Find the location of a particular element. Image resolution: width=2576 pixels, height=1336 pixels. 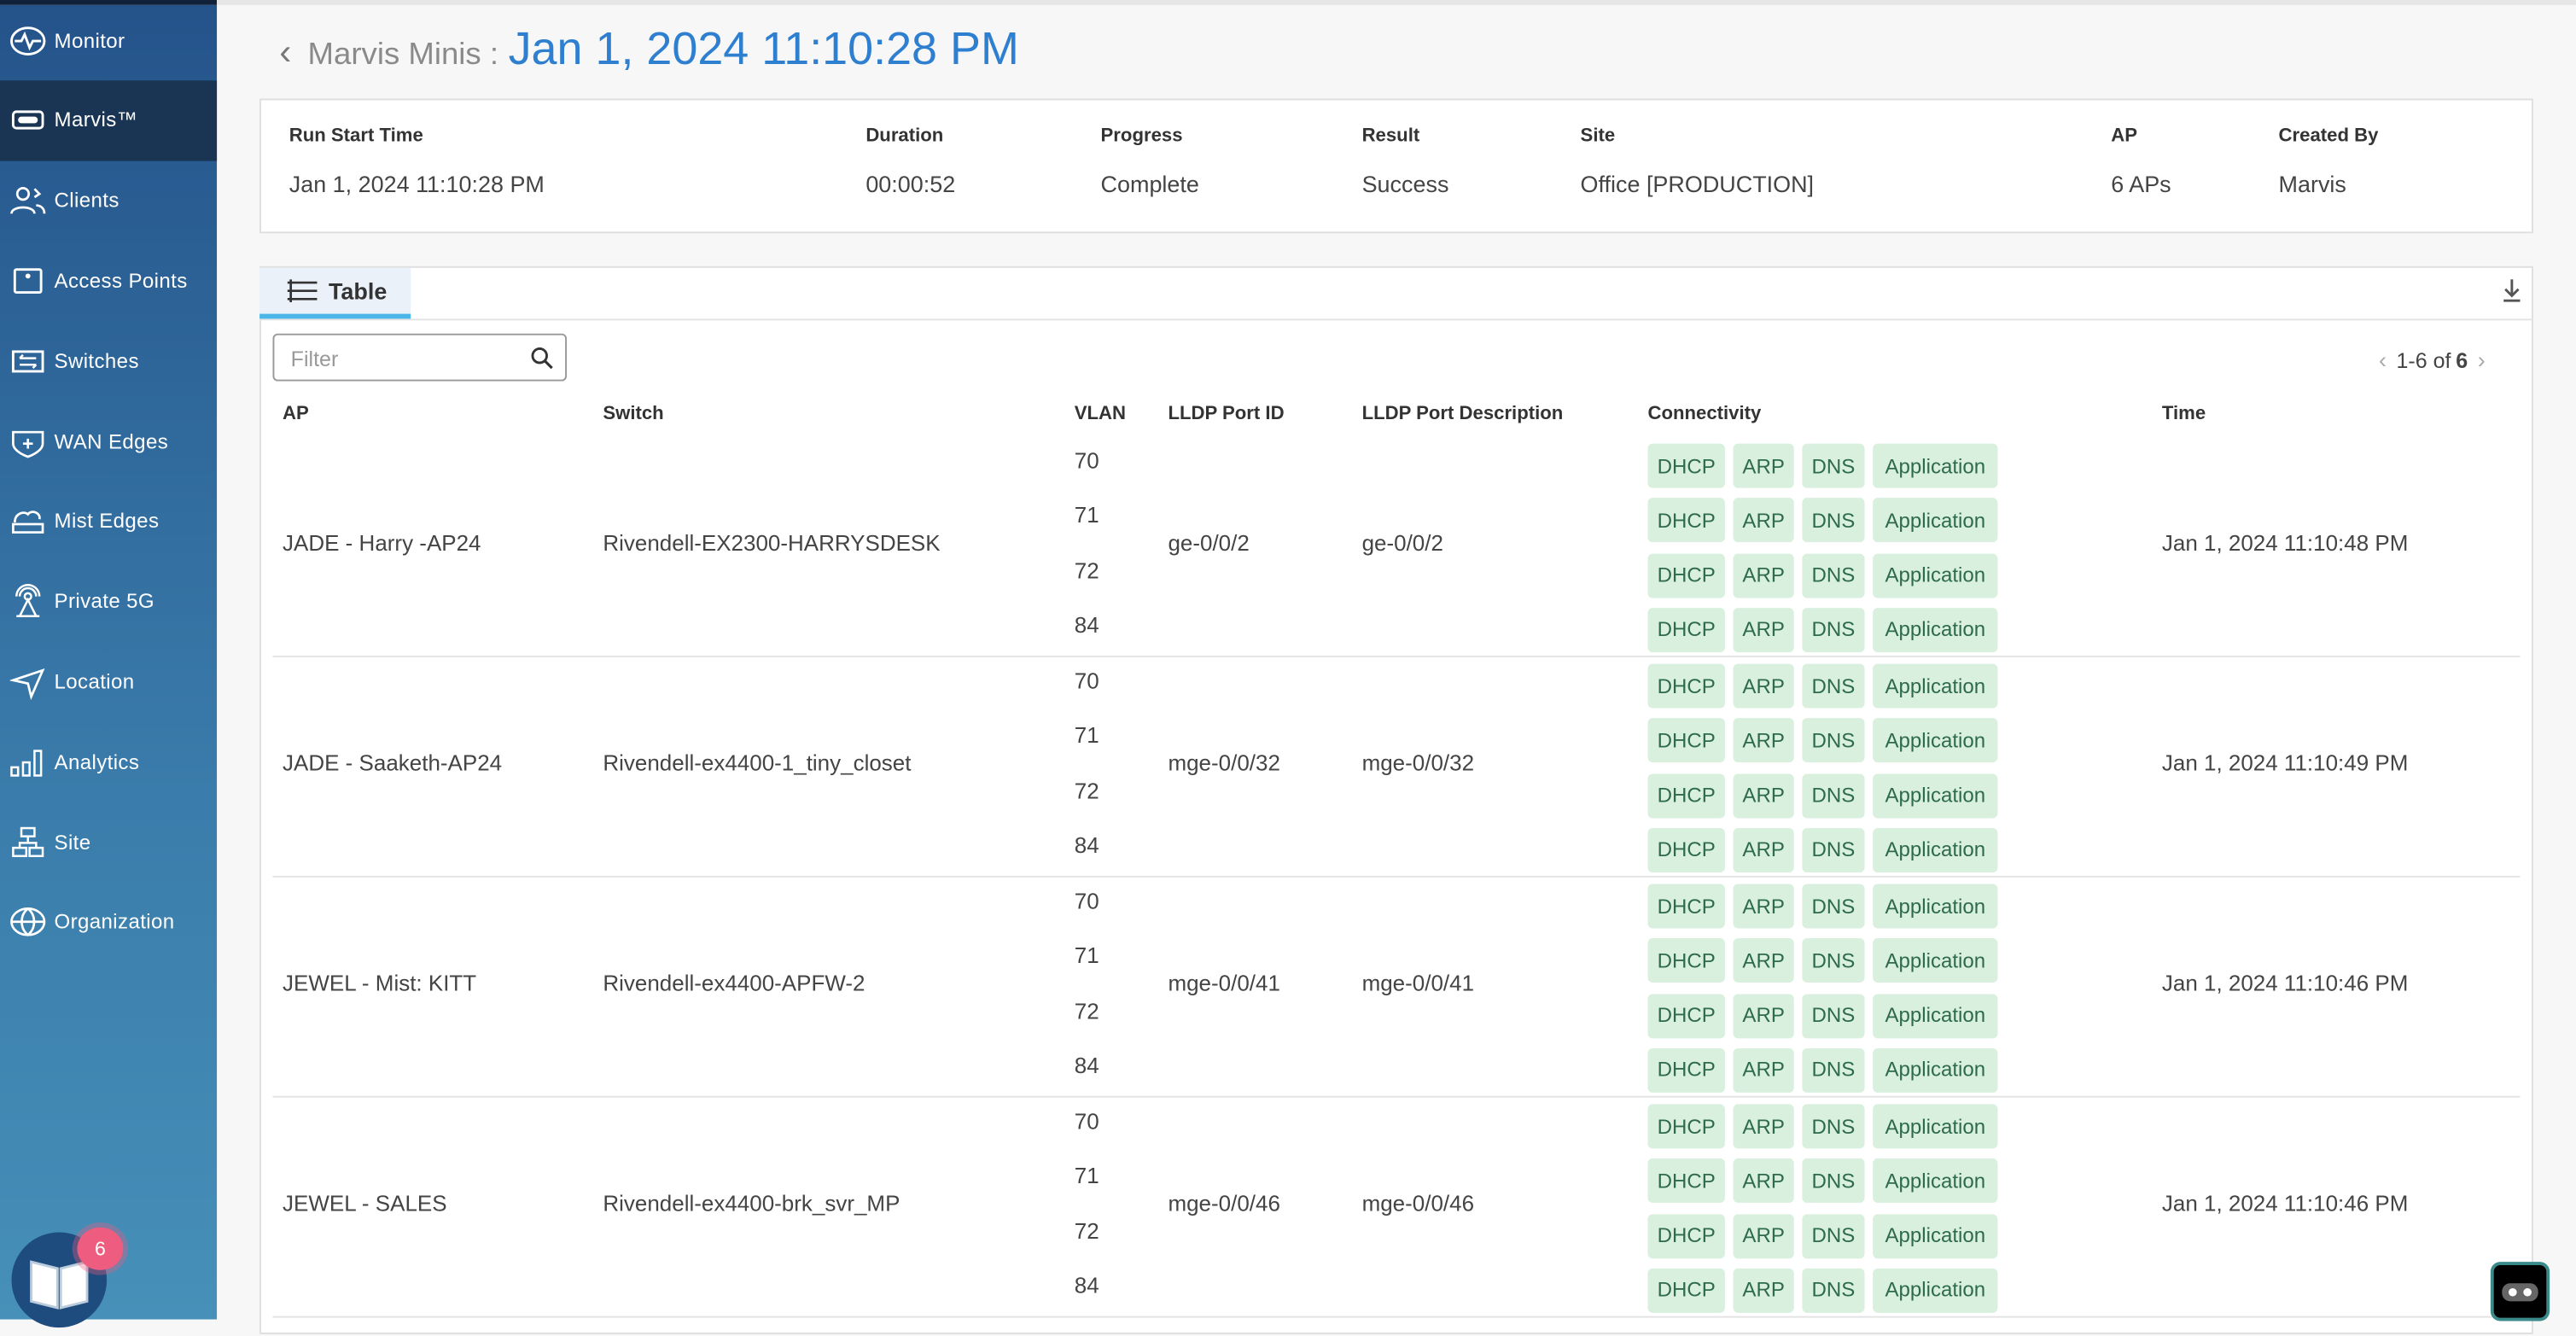

analytics-icon is located at coordinates (26, 763).